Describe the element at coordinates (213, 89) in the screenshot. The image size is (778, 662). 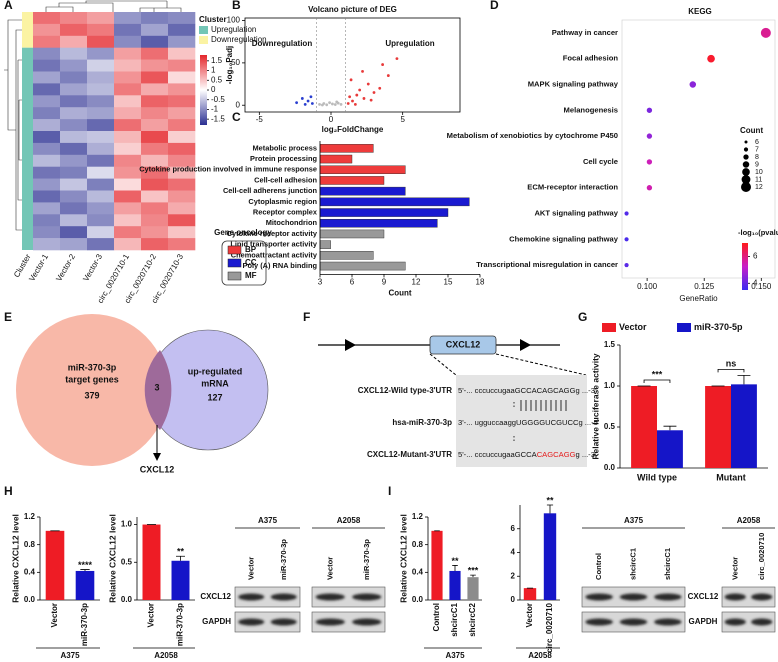
I see `colorbar-label: 0` at that location.